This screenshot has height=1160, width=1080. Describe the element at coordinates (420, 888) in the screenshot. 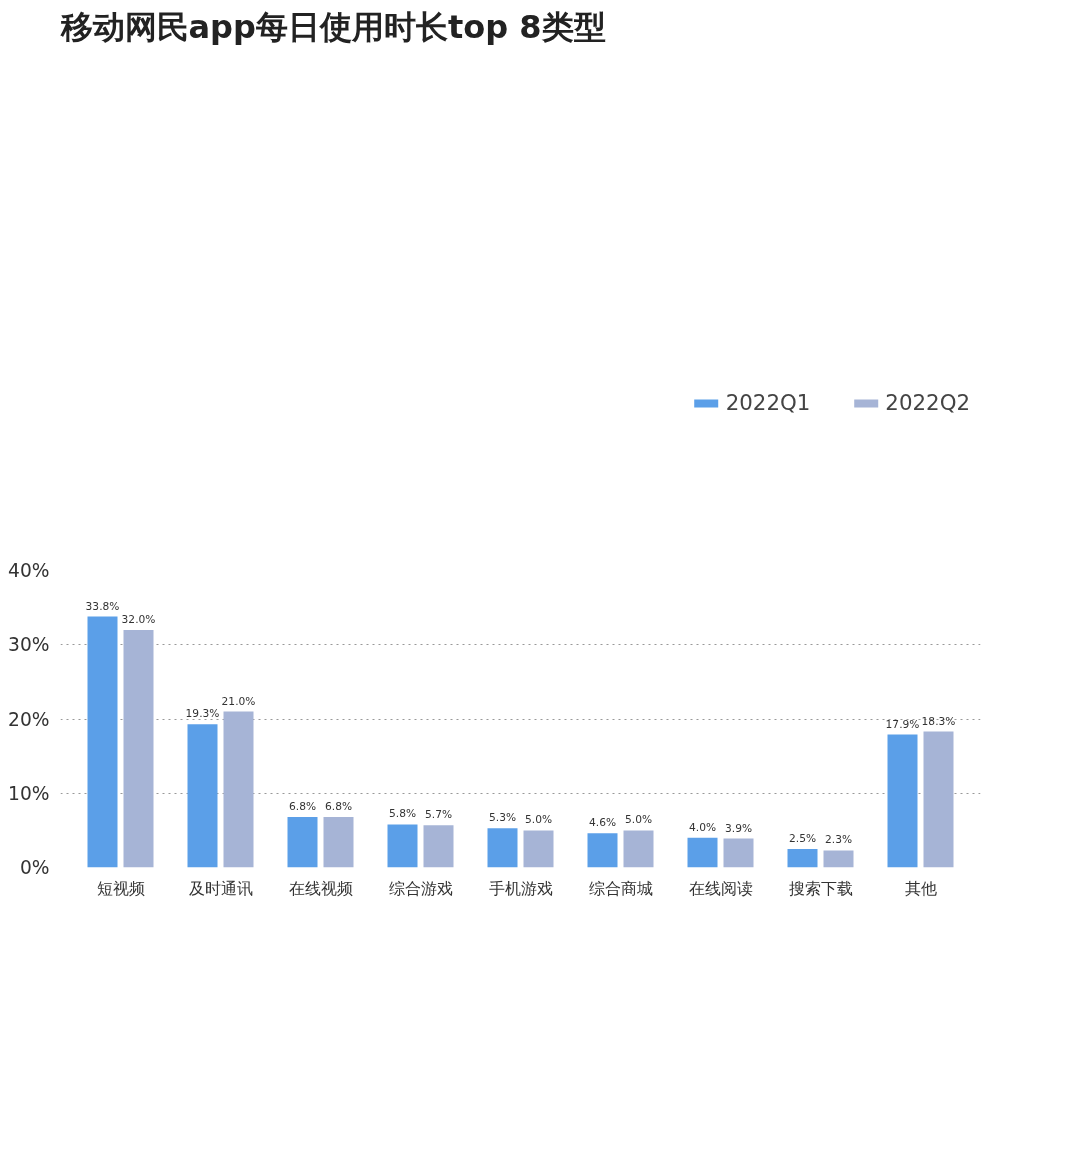

I see `x-tick-label: 综合游戏` at that location.